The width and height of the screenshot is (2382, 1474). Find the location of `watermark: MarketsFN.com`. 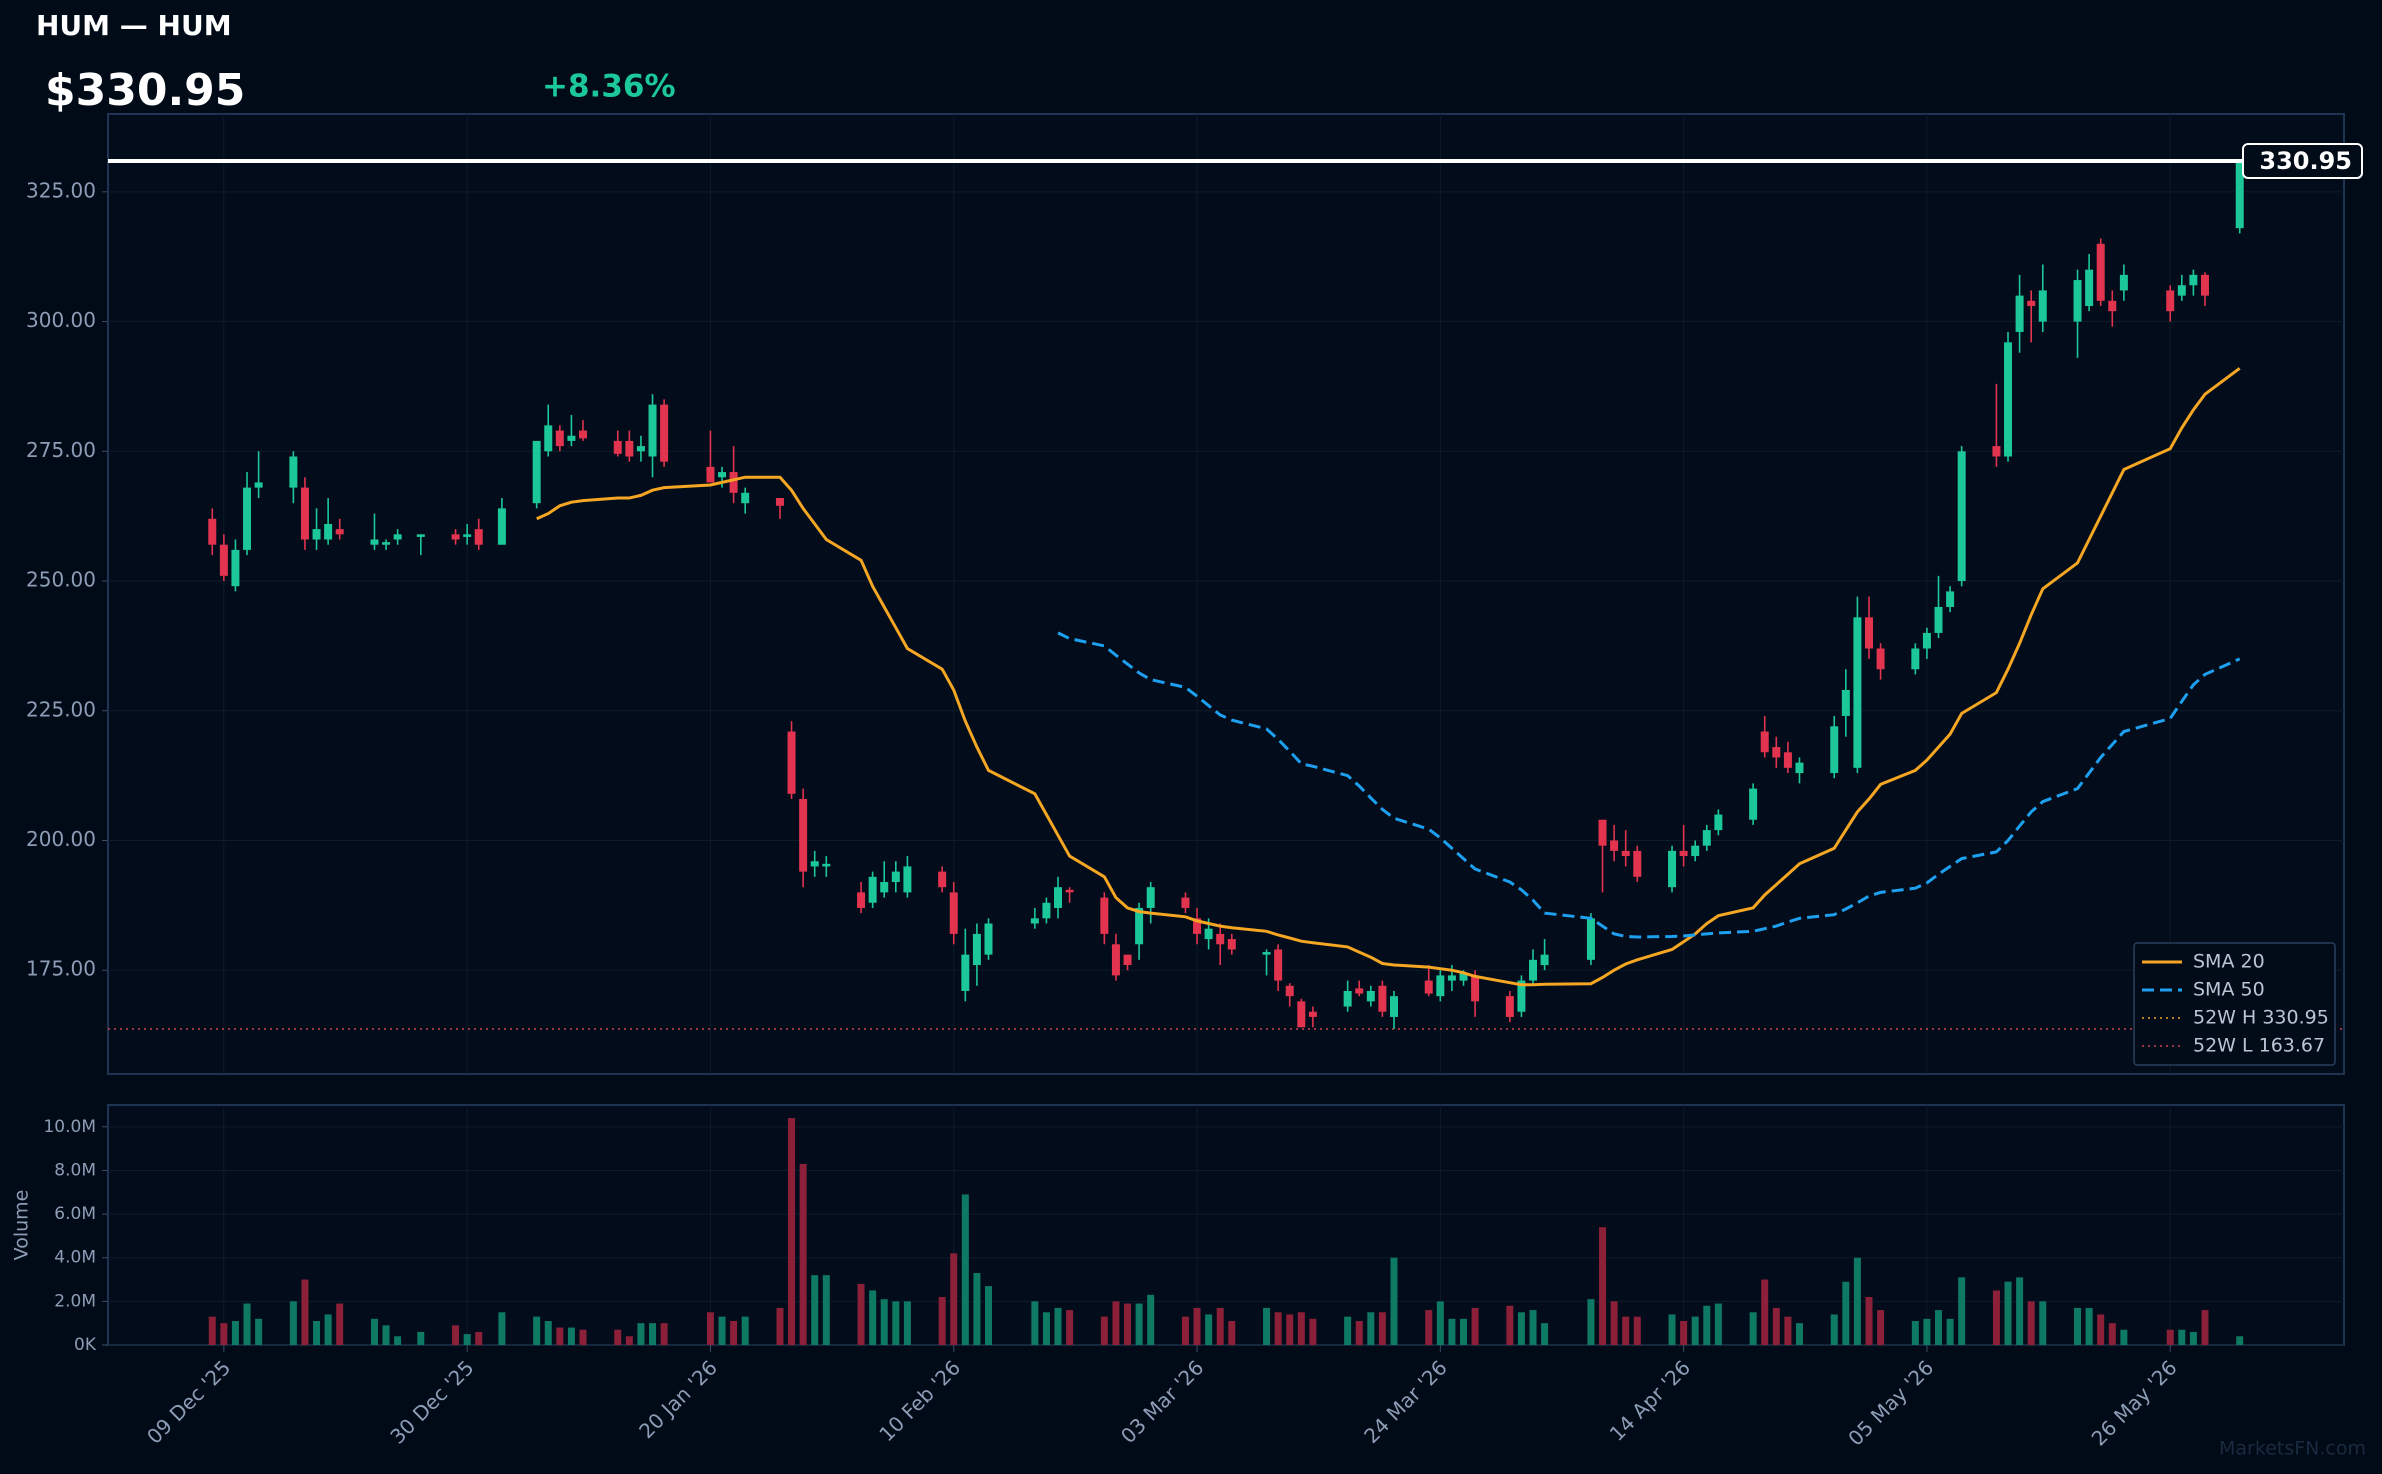

watermark: MarketsFN.com is located at coordinates (2292, 1449).